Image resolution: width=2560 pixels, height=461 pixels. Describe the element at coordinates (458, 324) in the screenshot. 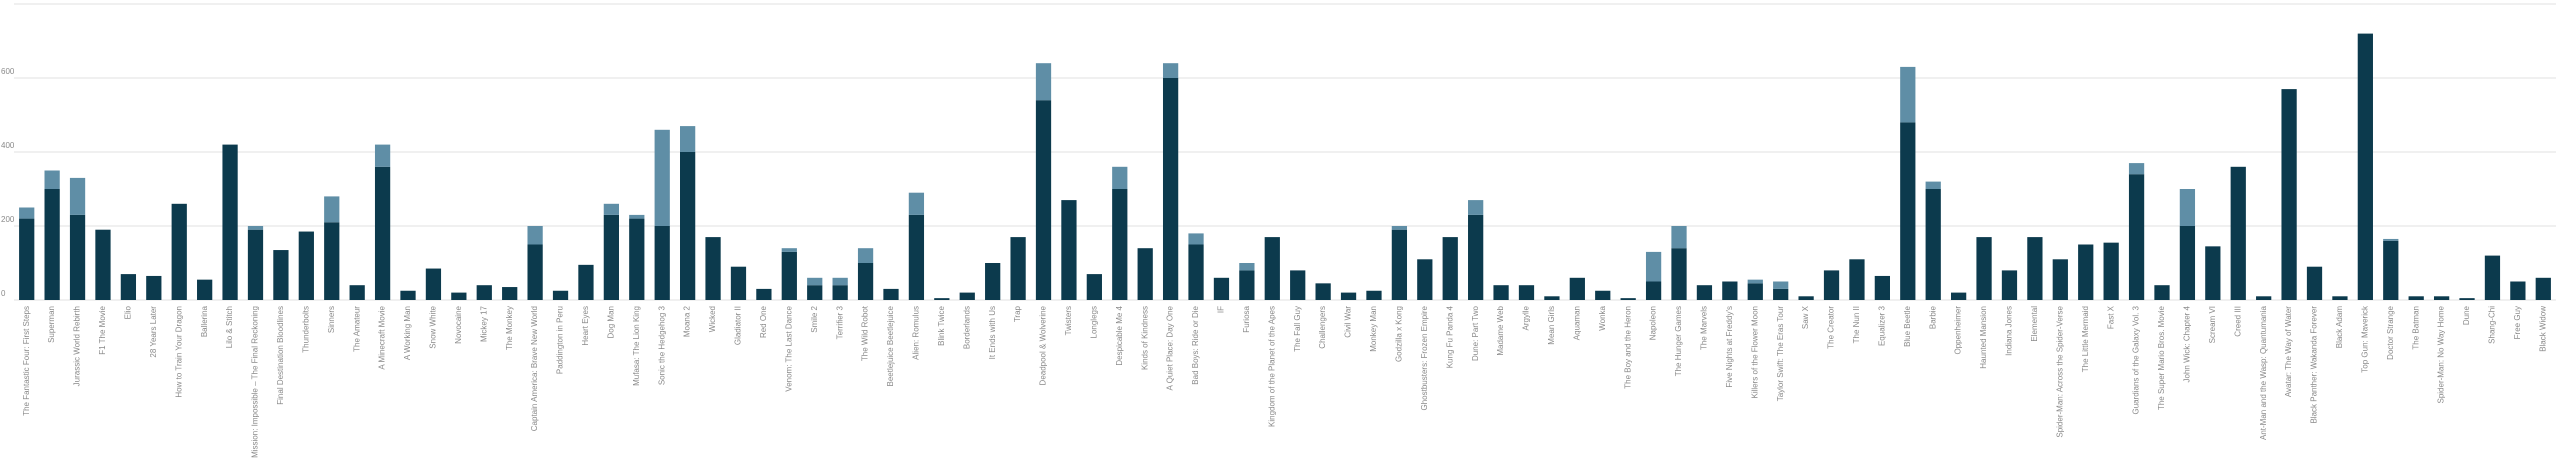

I see `x-tick-label: Novocaine` at that location.